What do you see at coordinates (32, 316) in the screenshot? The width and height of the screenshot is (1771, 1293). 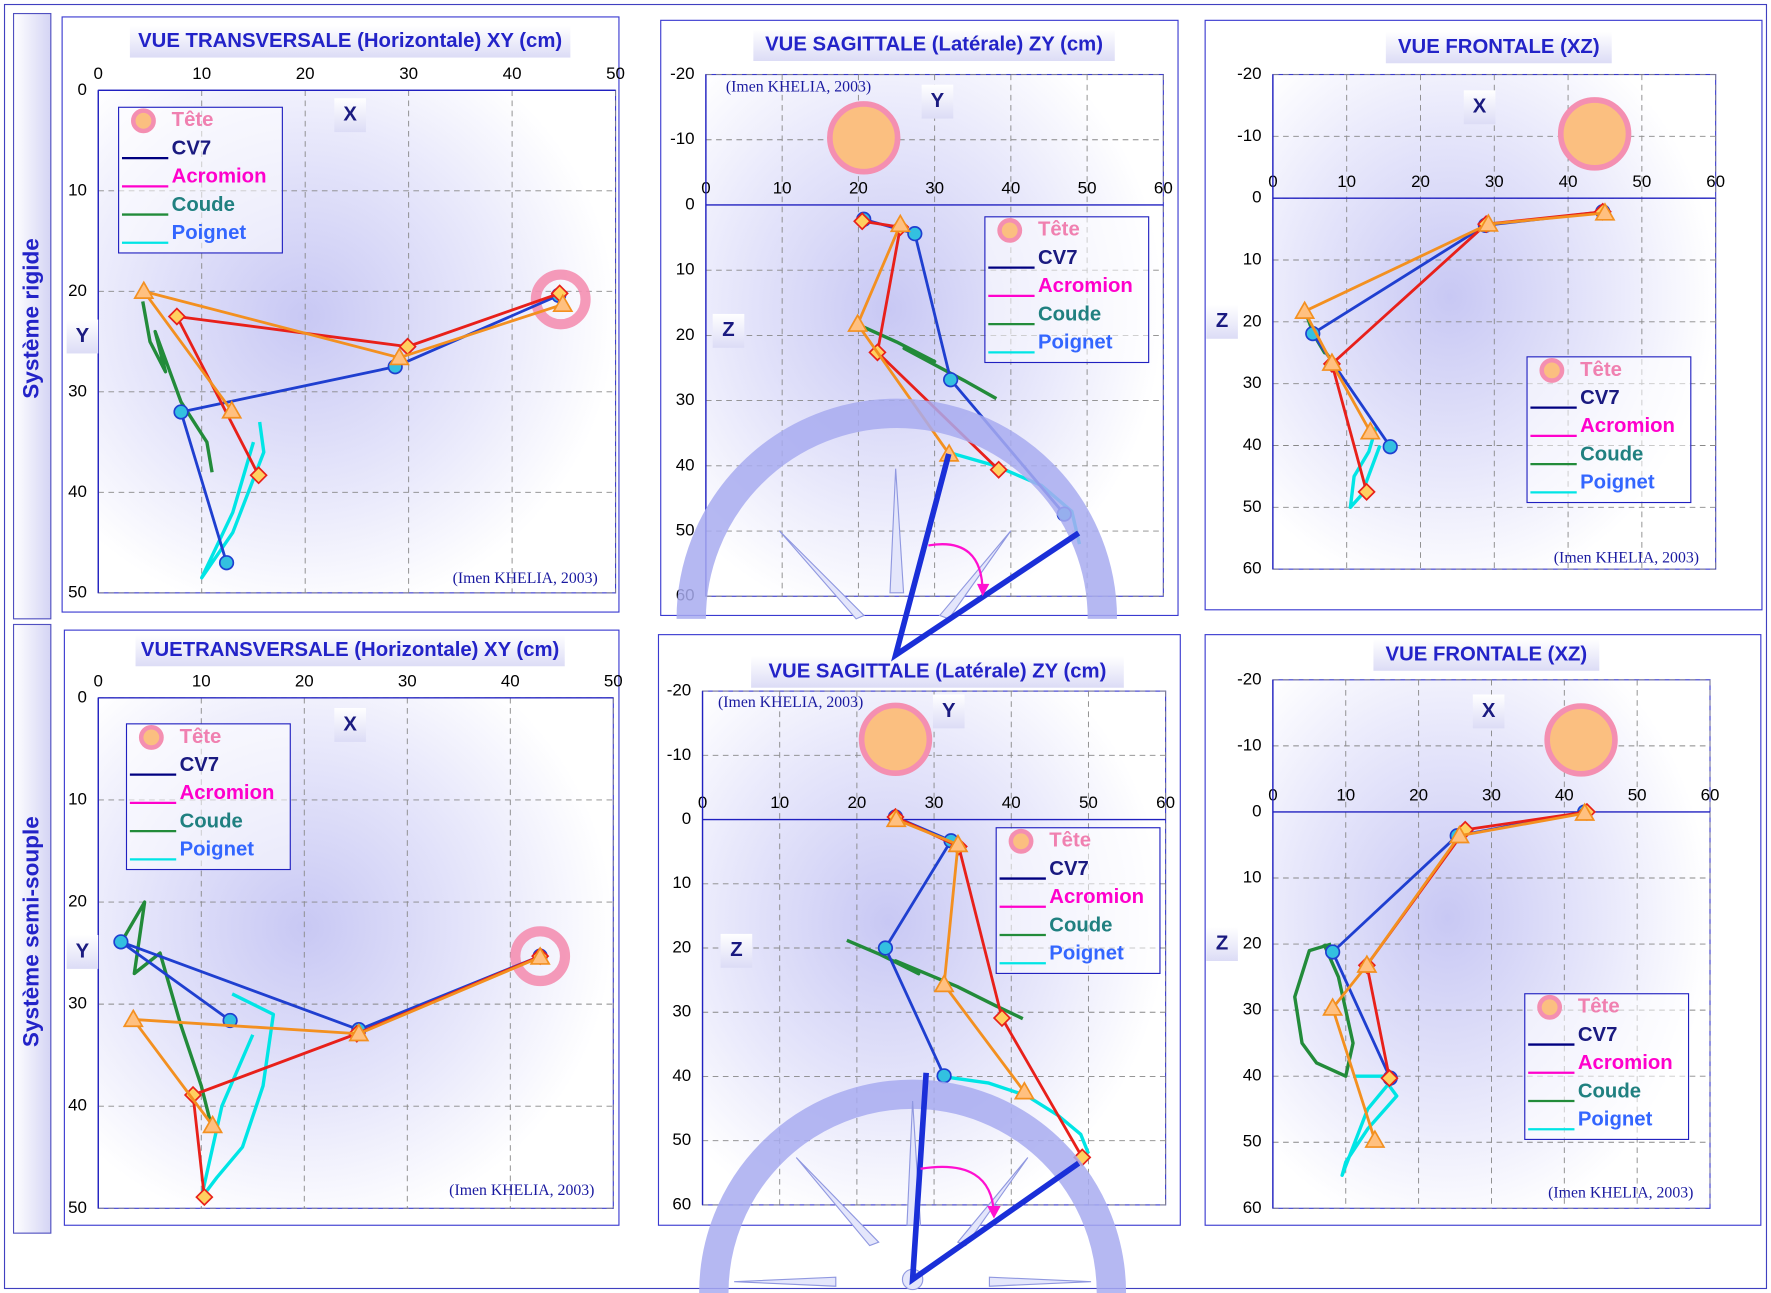 I see `row-label-box` at bounding box center [32, 316].